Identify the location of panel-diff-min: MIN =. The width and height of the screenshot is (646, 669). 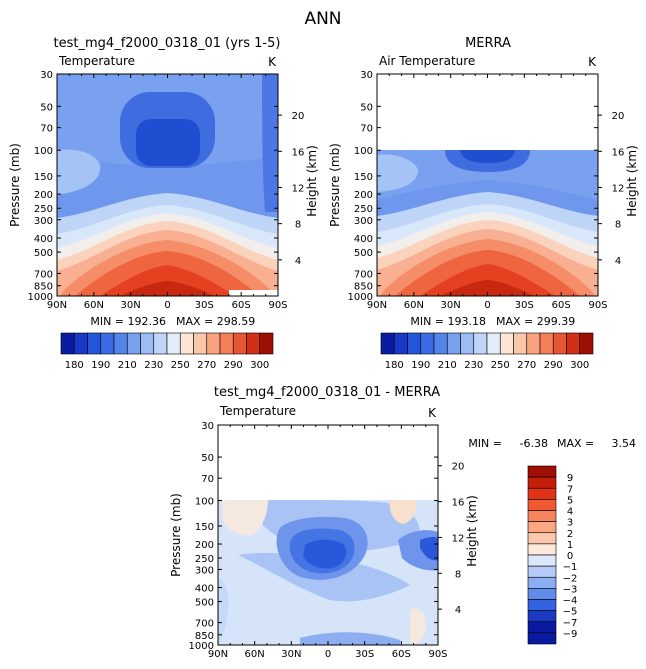
(485, 443).